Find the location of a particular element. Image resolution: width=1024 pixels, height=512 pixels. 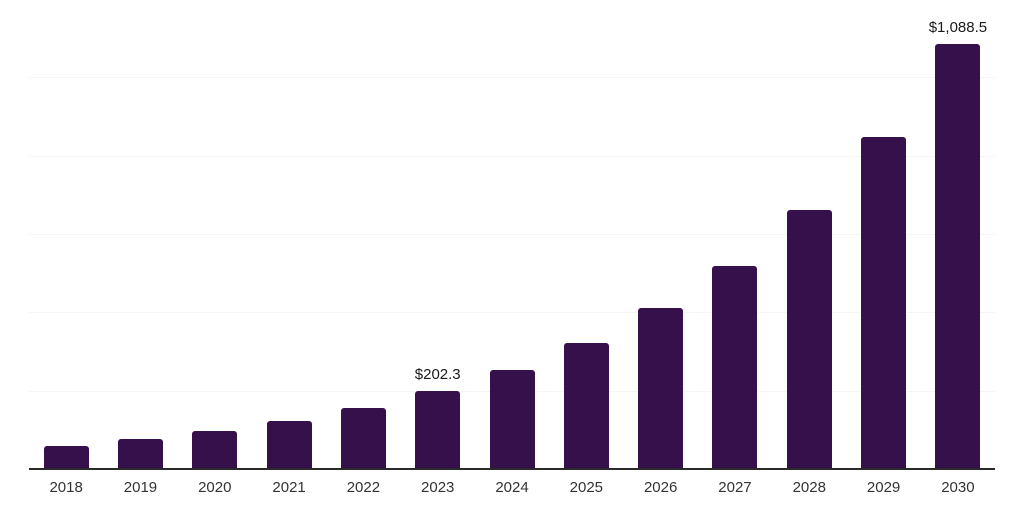

x-tick-2030: 2030 is located at coordinates (958, 487).